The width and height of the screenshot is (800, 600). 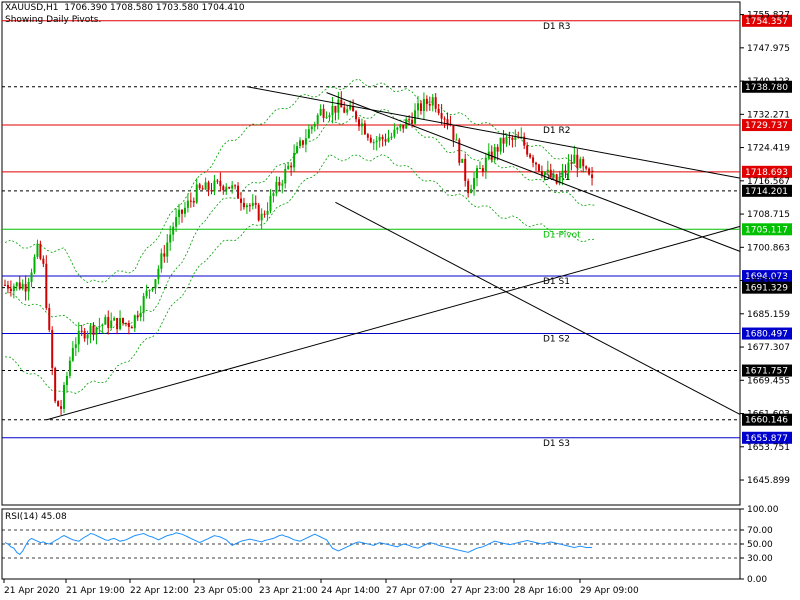 I want to click on time-tick-label: 24 Apr 14:00, so click(x=350, y=591).